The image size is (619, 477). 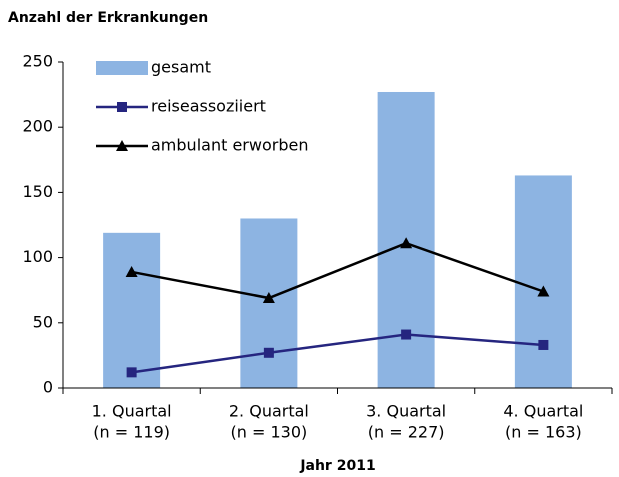 What do you see at coordinates (37, 256) in the screenshot?
I see `y-tick-label: 100` at bounding box center [37, 256].